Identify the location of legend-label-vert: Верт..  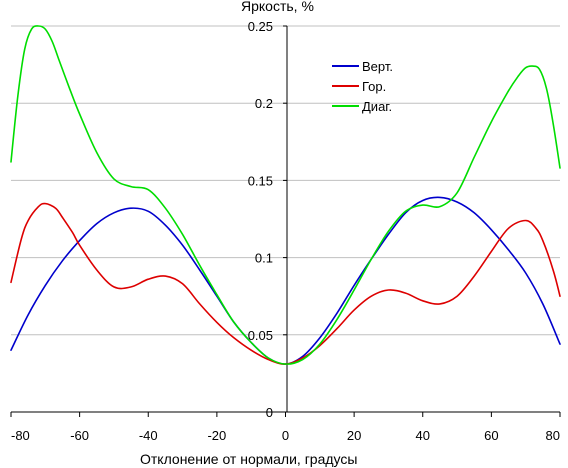
(377, 66).